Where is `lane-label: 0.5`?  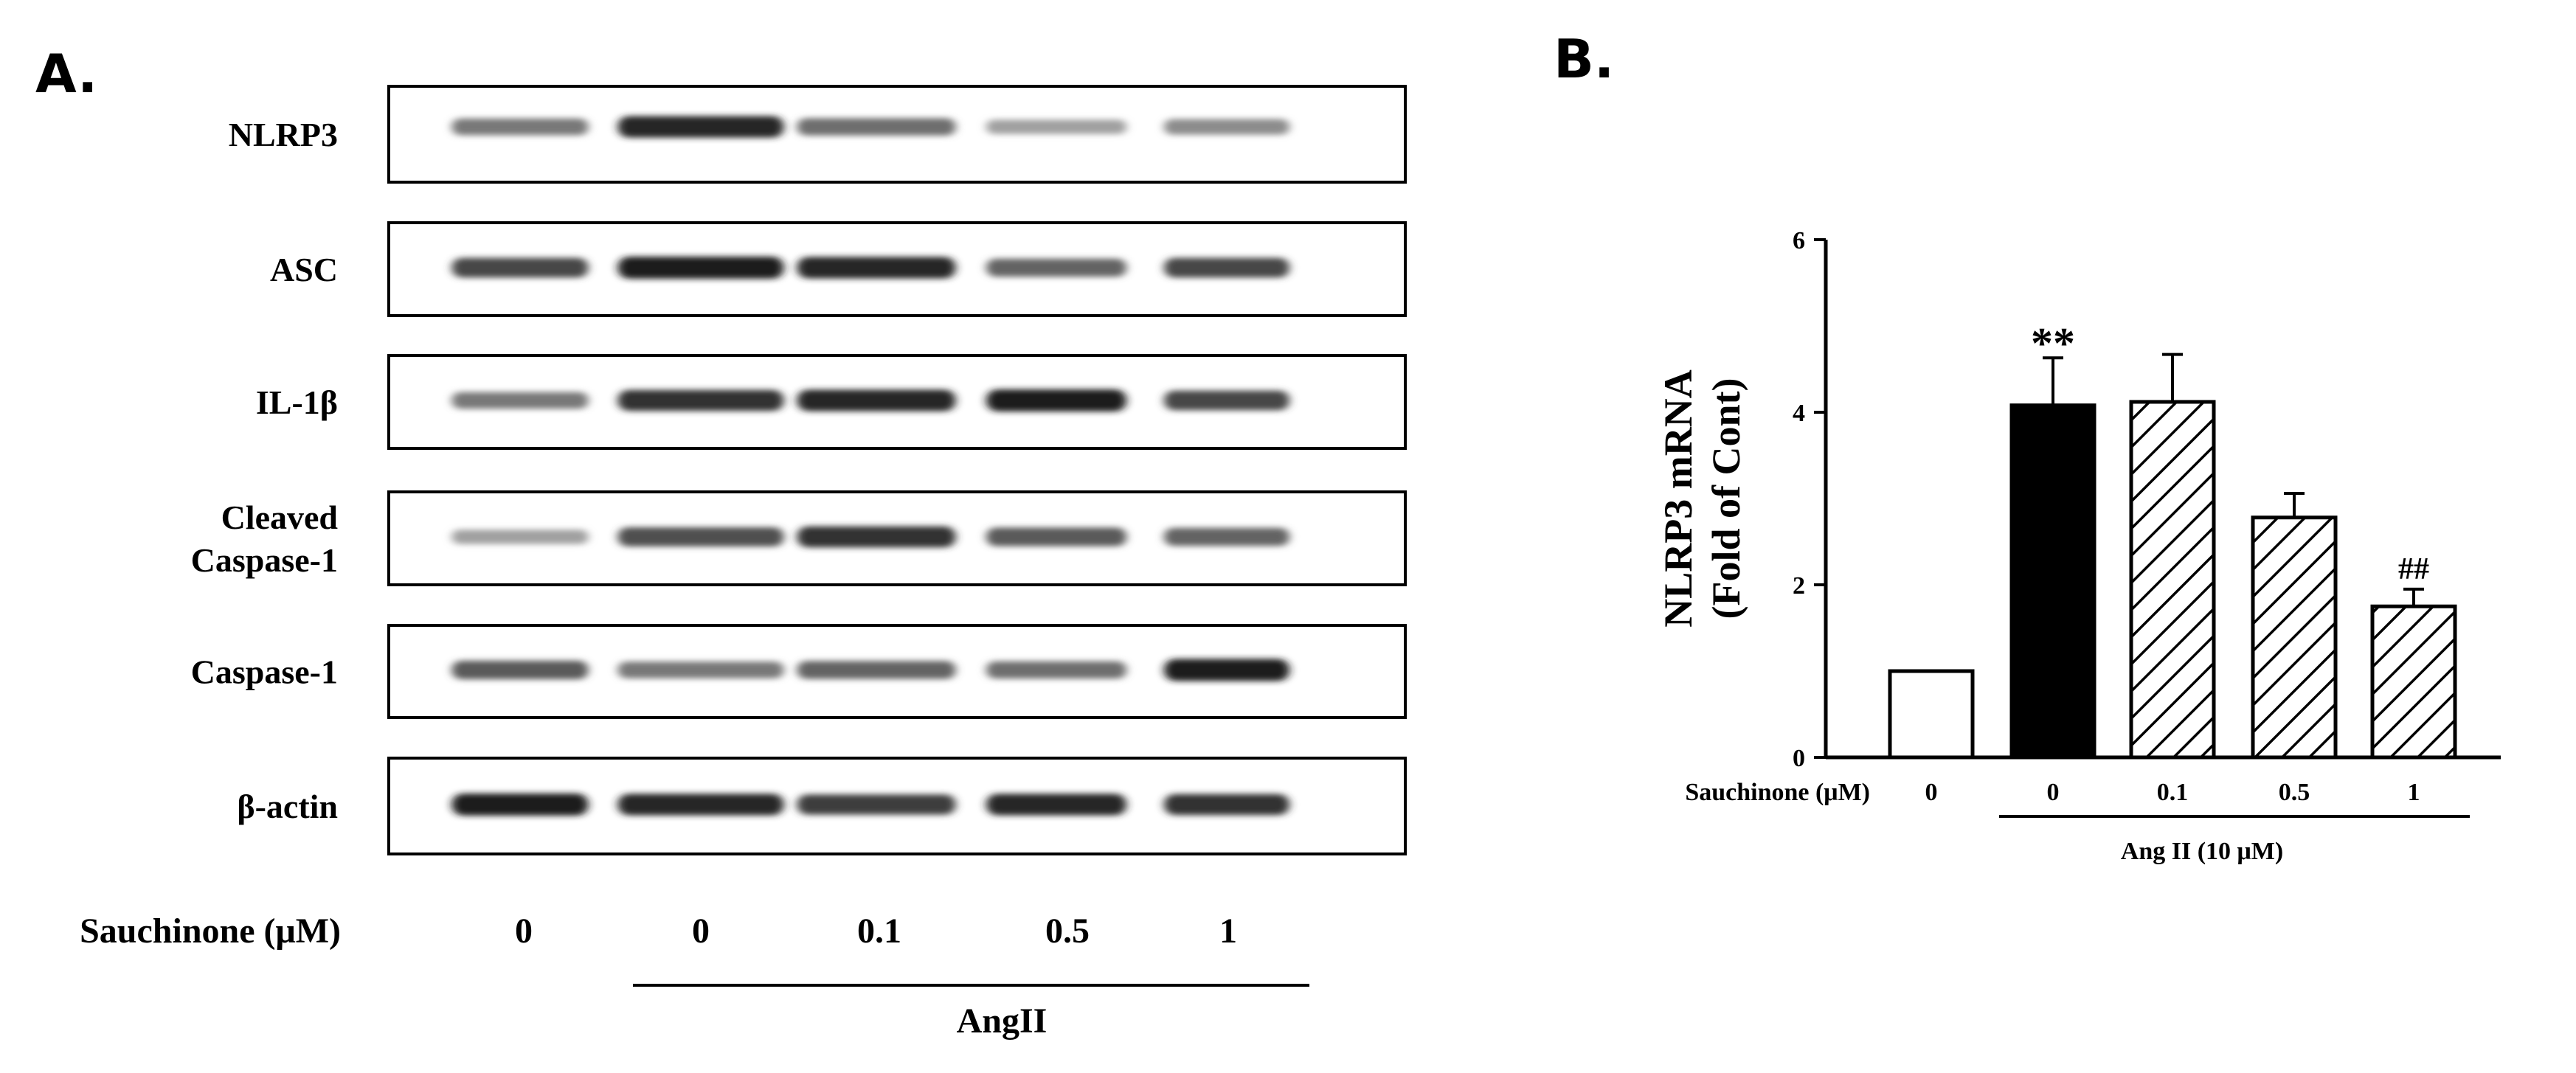 lane-label: 0.5 is located at coordinates (1068, 931).